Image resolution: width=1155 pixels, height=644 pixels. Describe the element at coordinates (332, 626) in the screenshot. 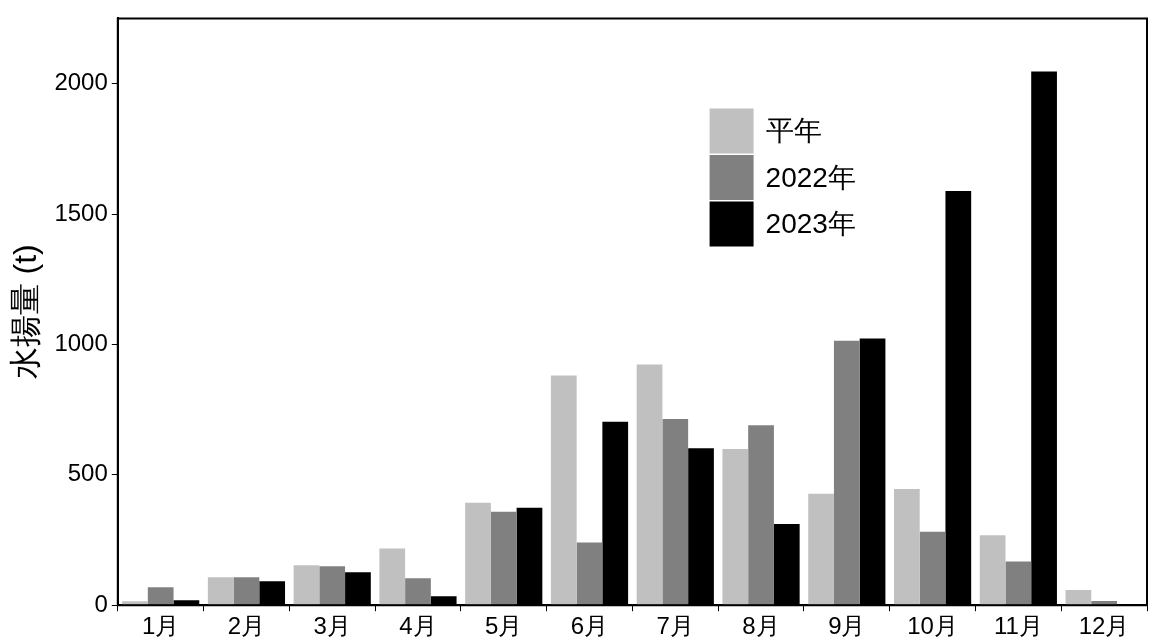

I see `x-tick-label: 3月` at that location.